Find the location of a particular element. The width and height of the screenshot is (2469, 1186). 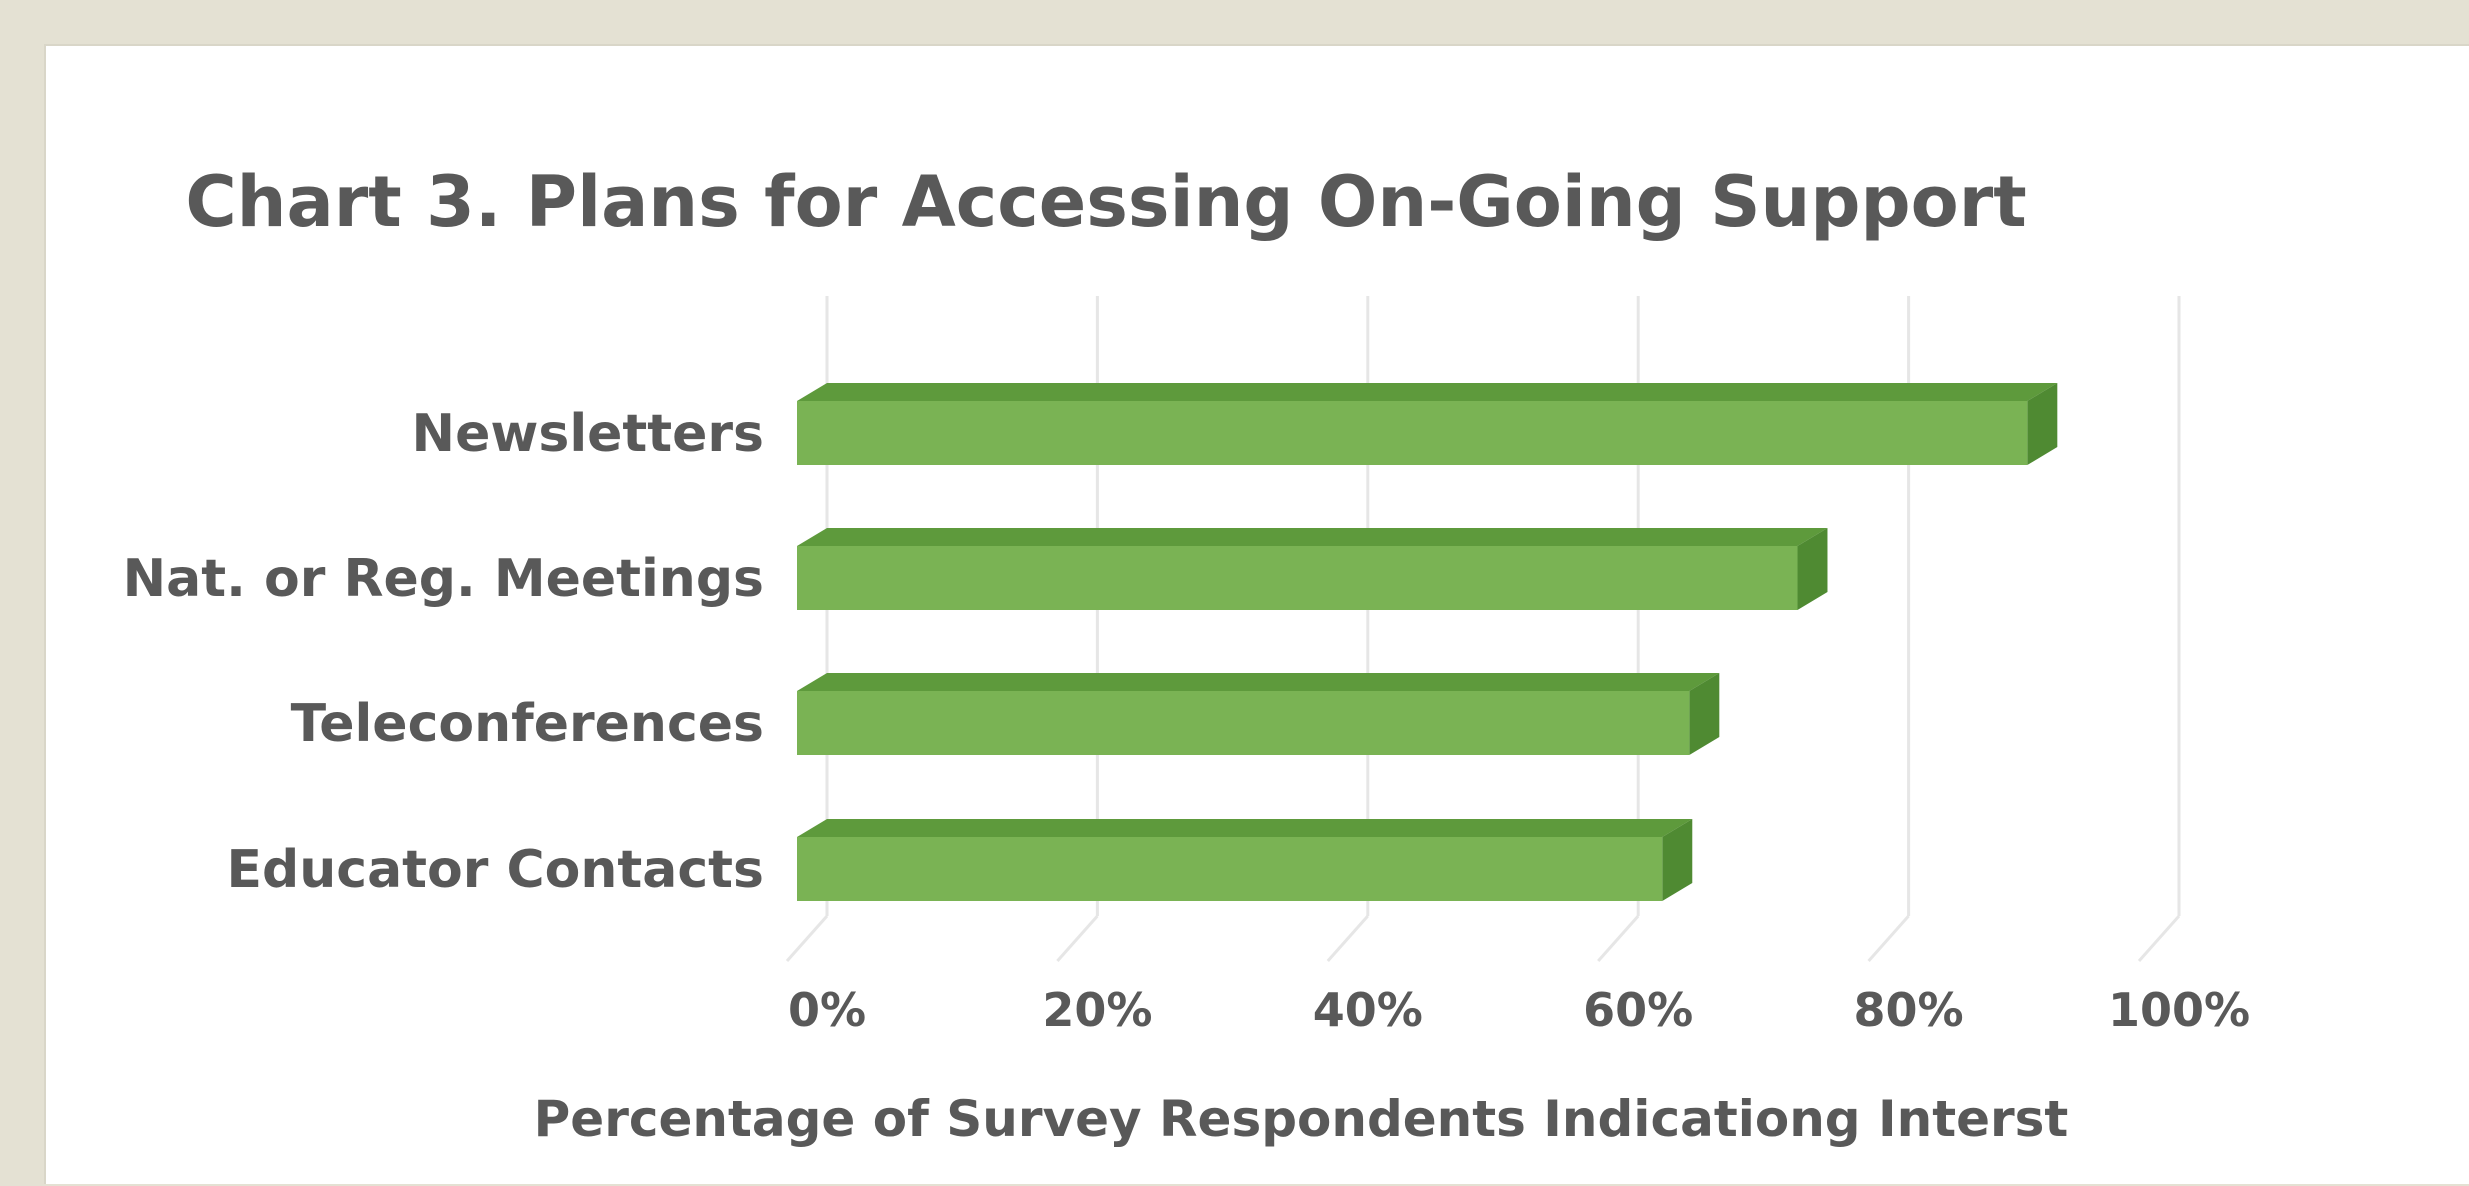

category-label: Educator Contacts is located at coordinates (496, 870).